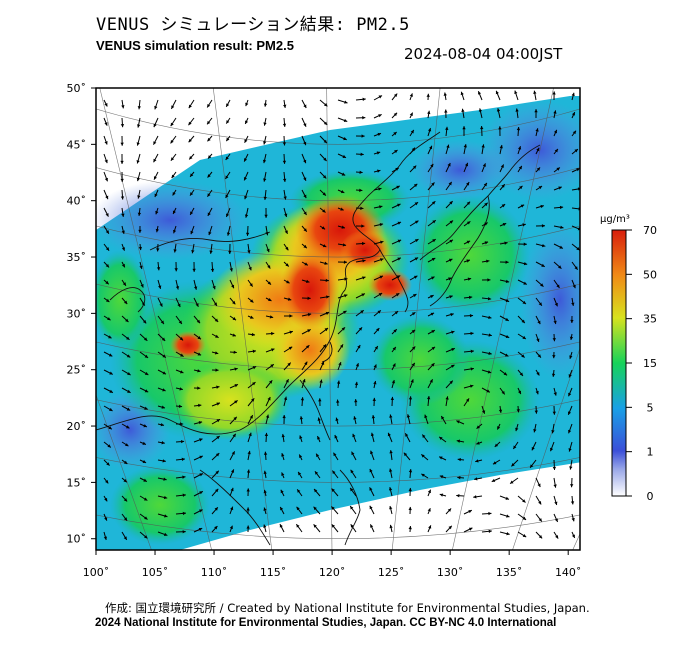 This screenshot has height=649, width=700. What do you see at coordinates (332, 564) in the screenshot?
I see `longitude-axis: 100˚ 105˚ 110˚ 115˚ 120˚ 125˚ 130˚ 135˚ 140˚` at bounding box center [332, 564].